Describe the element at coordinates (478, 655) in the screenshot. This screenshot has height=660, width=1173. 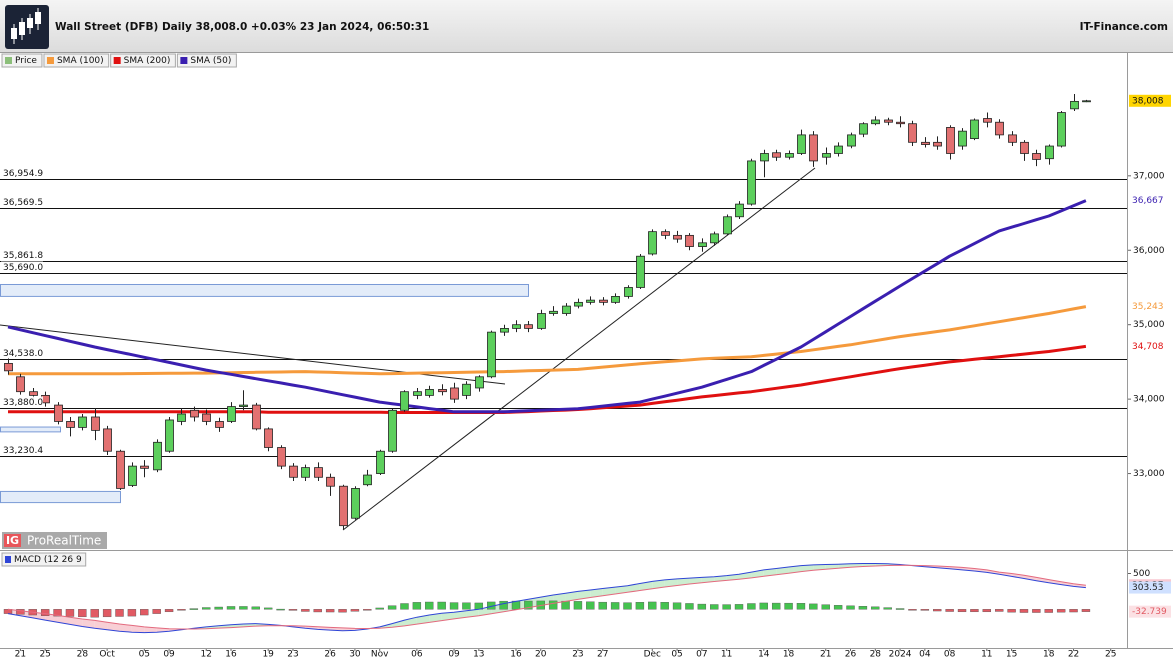
I see `x-tick-label: 13` at that location.